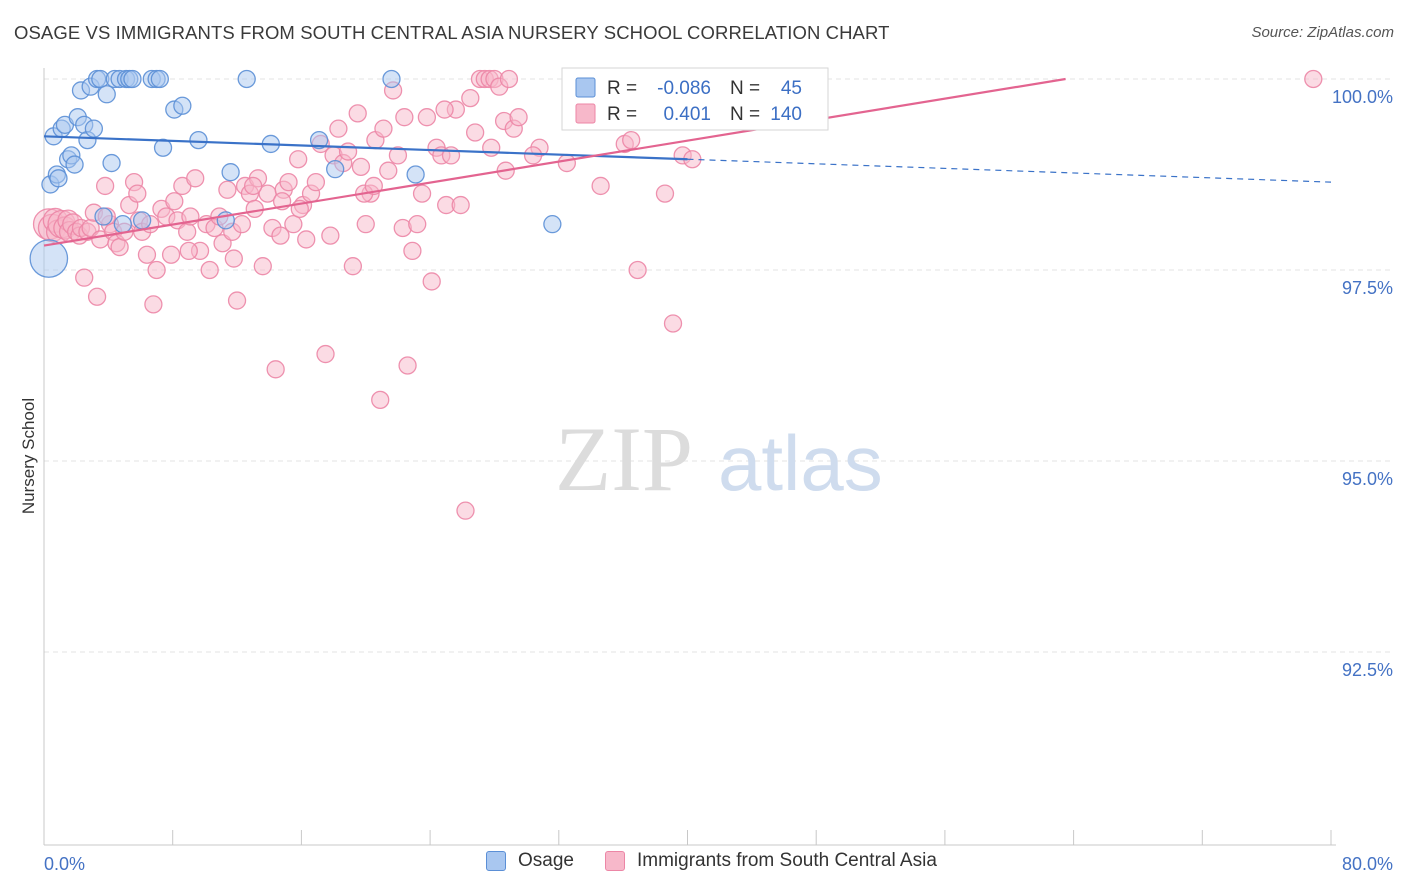 The image size is (1406, 892). Describe the element at coordinates (622, 114) in the screenshot. I see `legend-r-label-immigrants: R =` at that location.